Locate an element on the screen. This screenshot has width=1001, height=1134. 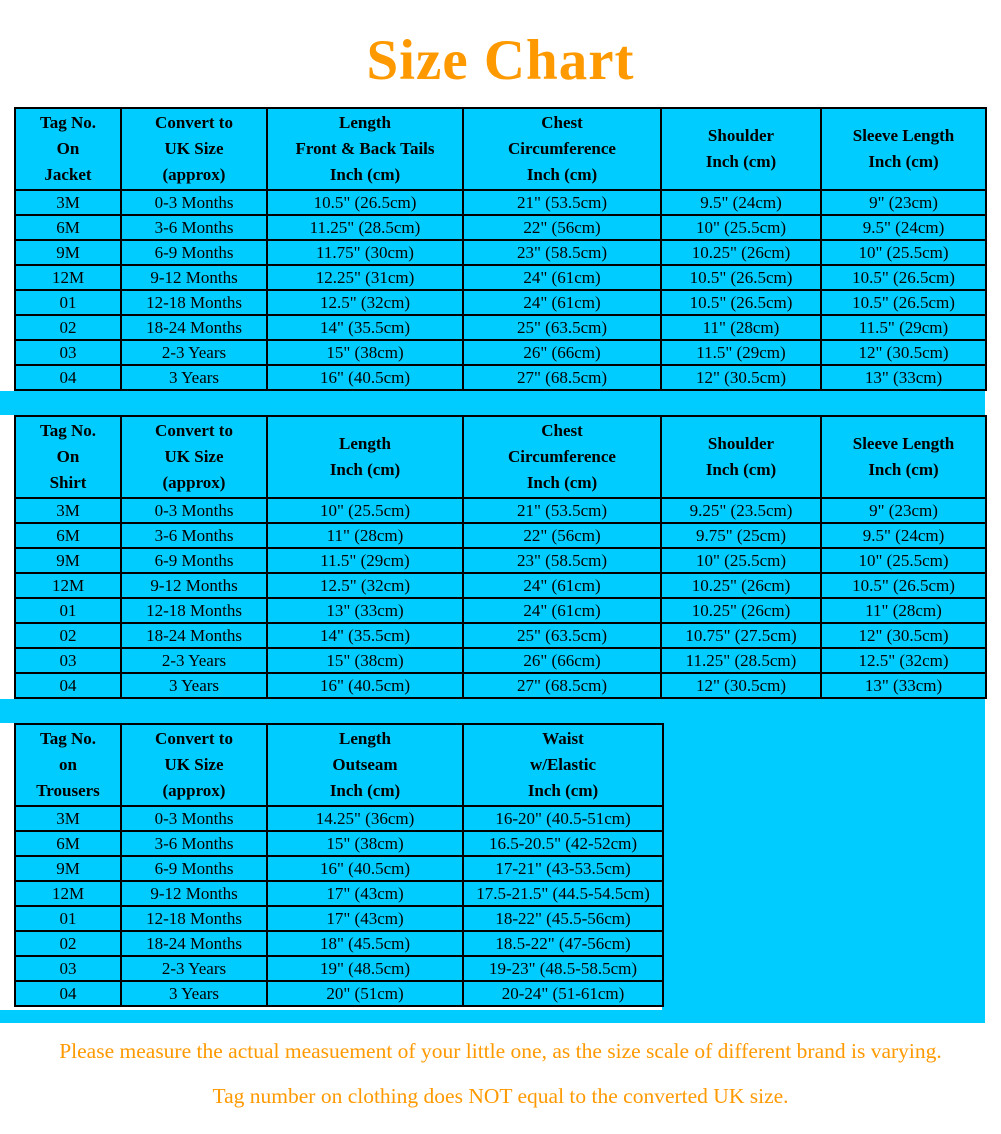
table-cell: 26" (66cm) is located at coordinates (562, 660).